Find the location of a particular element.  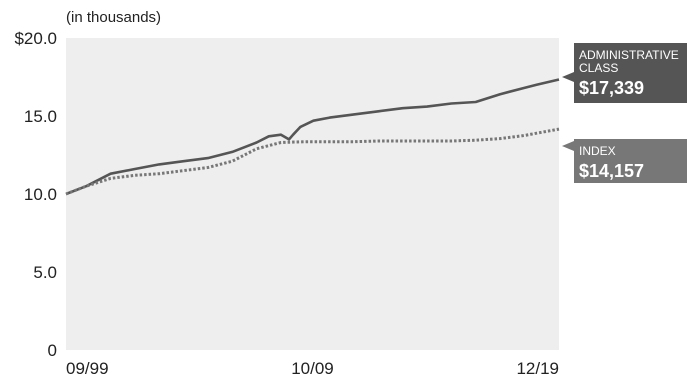

x-axis-ticks: 09/99 10/09 12/19 is located at coordinates (312, 368).